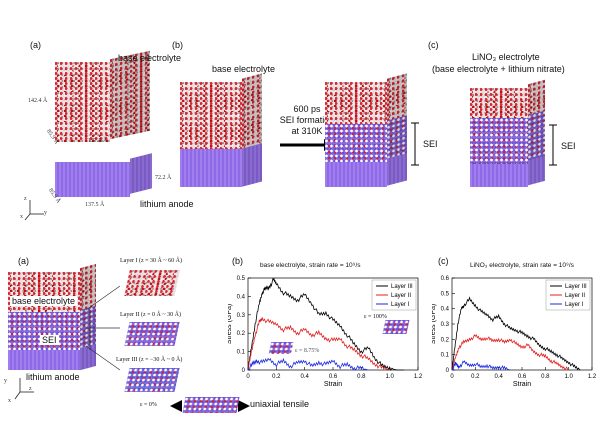  What do you see at coordinates (49, 340) in the screenshot?
I see `bottom-sei-label: SEI` at bounding box center [49, 340].